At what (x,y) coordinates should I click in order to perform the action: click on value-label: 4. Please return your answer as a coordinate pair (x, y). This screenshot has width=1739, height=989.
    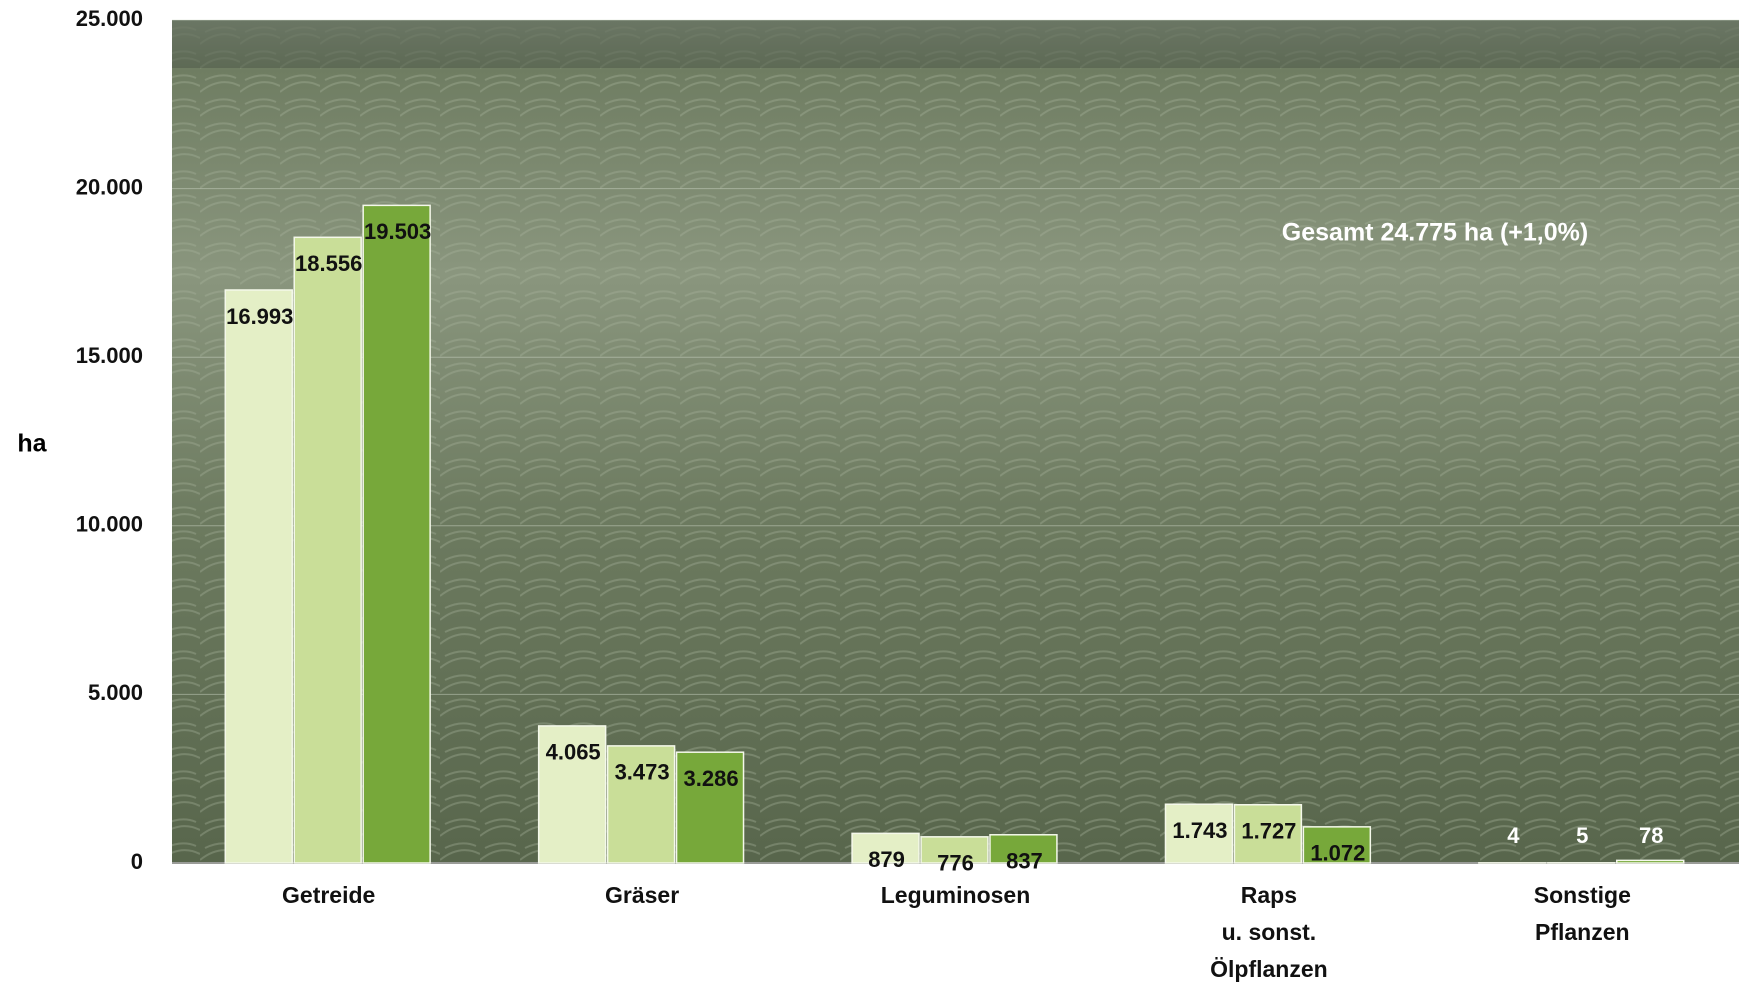
    Looking at the image, I should click on (1513, 835).